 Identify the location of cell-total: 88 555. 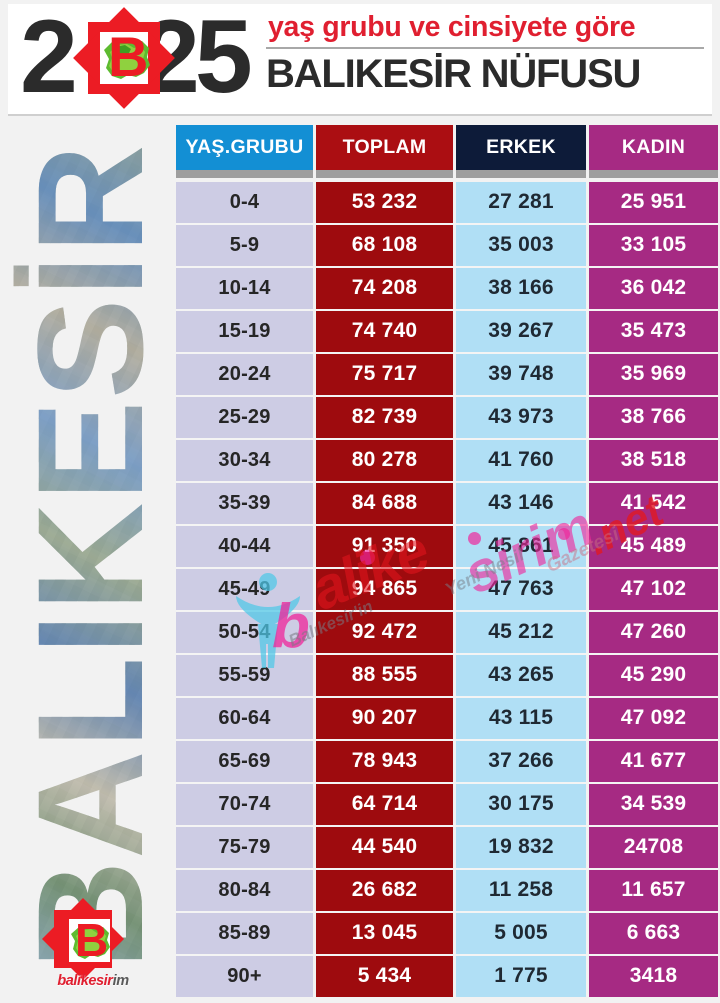
(384, 675).